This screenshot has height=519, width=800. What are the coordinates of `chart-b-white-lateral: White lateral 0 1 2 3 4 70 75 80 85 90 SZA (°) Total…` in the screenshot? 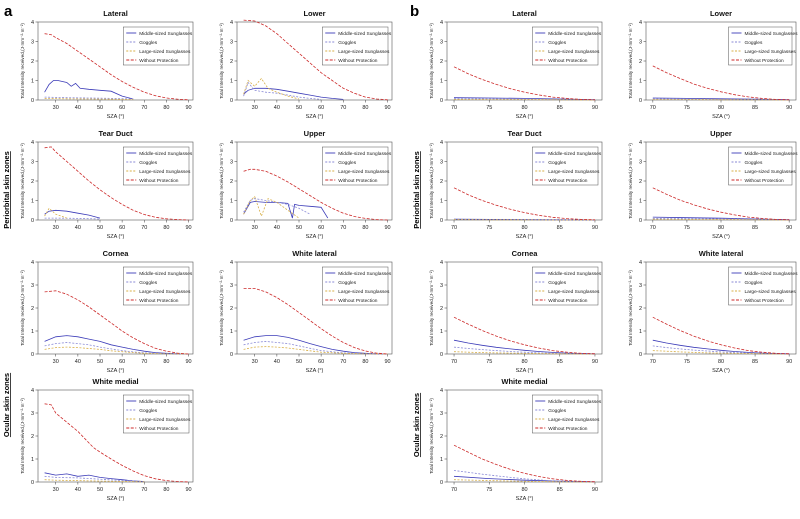 It's located at (713, 311).